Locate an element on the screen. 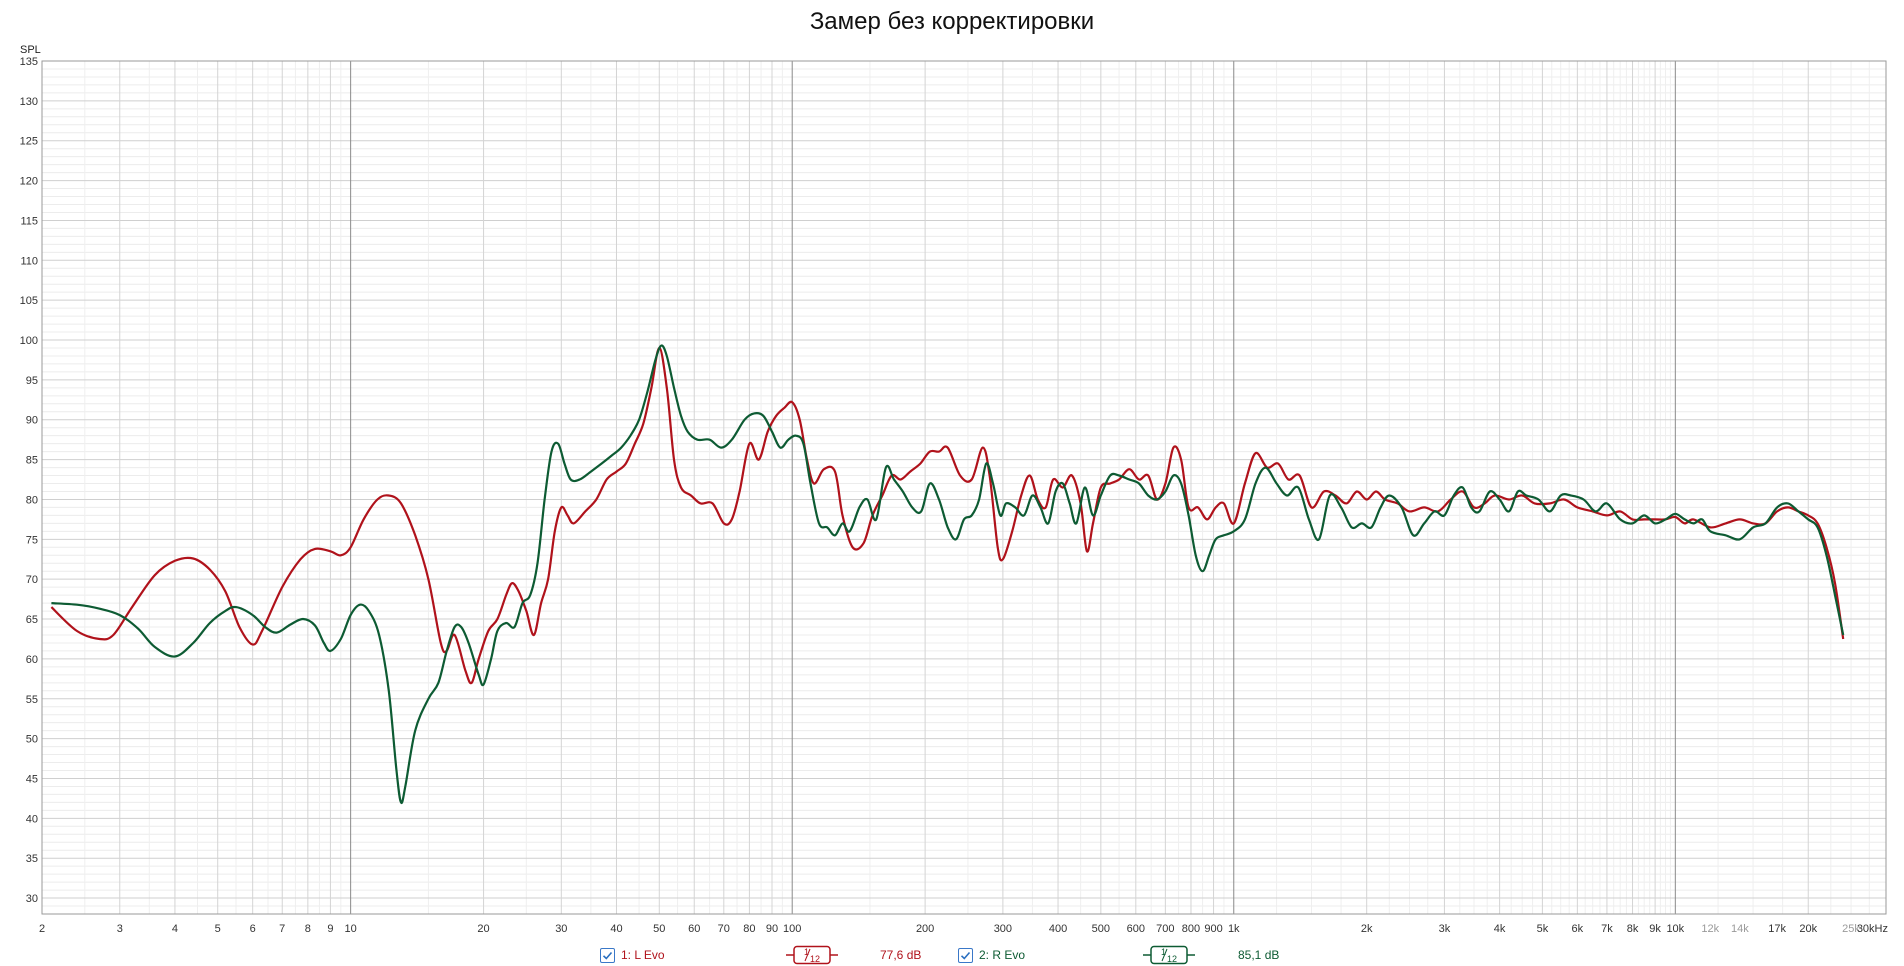  series-1-level: 77,6 dB is located at coordinates (900, 955).